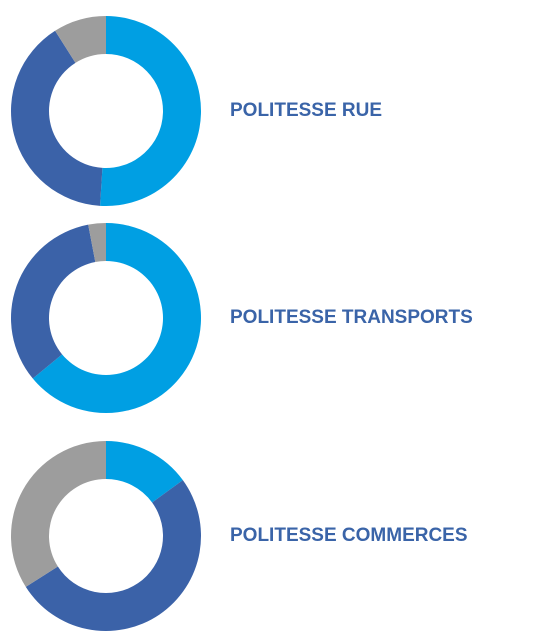  What do you see at coordinates (306, 110) in the screenshot?
I see `chart-label: POLITESSE RUE` at bounding box center [306, 110].